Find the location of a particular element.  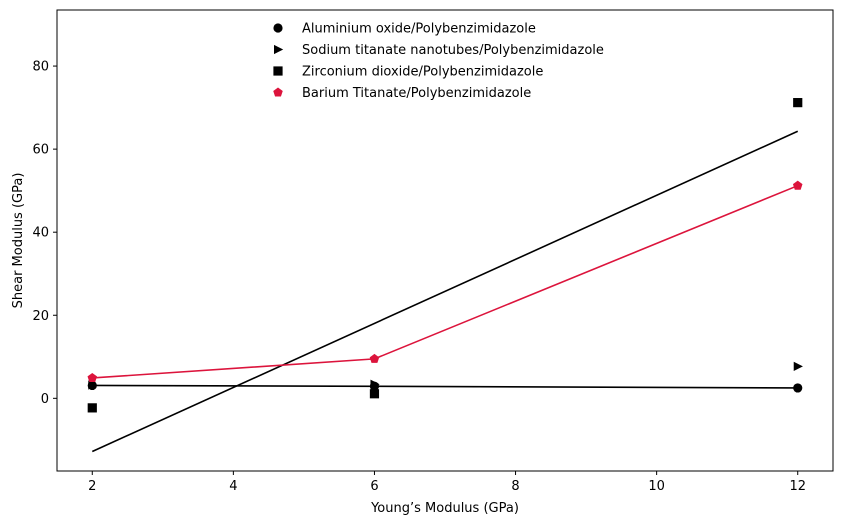

x-tick-label: 4 is located at coordinates (233, 486).